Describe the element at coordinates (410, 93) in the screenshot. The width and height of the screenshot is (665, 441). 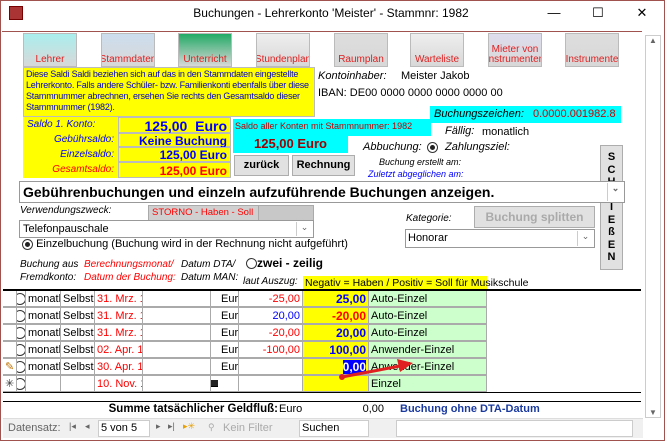
I see `iban: IBAN: DE00 0000 0000 0000 0000 00` at that location.